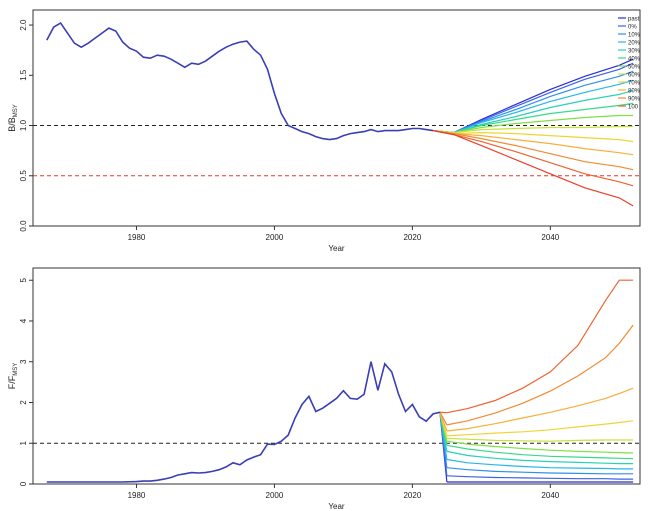  What do you see at coordinates (634, 44) in the screenshot?
I see `legend-label: 20%` at bounding box center [634, 44].